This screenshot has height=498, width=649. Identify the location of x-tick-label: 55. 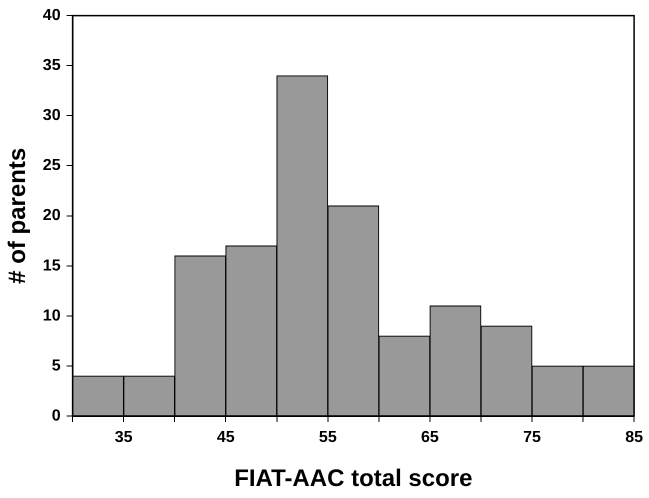
(327, 437).